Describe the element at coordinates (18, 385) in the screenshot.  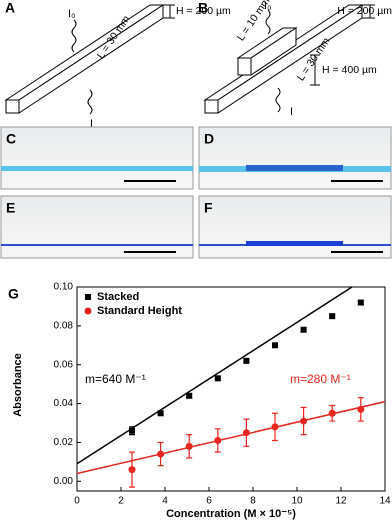
I see `y-axis-label: Absorbance` at that location.